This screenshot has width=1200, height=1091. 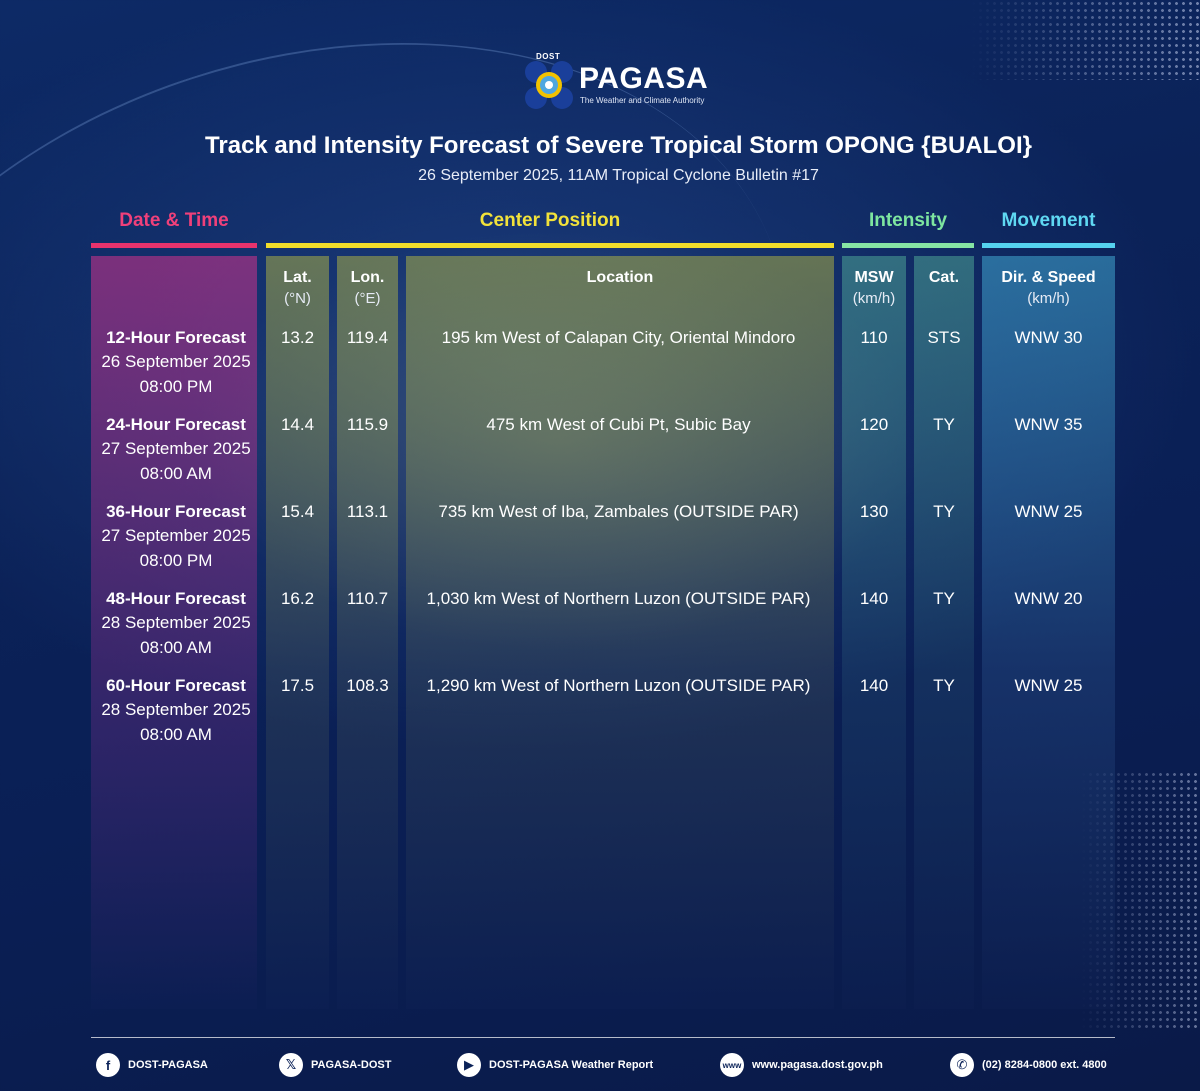 What do you see at coordinates (549, 85) in the screenshot?
I see `pagasa-emblem-icon` at bounding box center [549, 85].